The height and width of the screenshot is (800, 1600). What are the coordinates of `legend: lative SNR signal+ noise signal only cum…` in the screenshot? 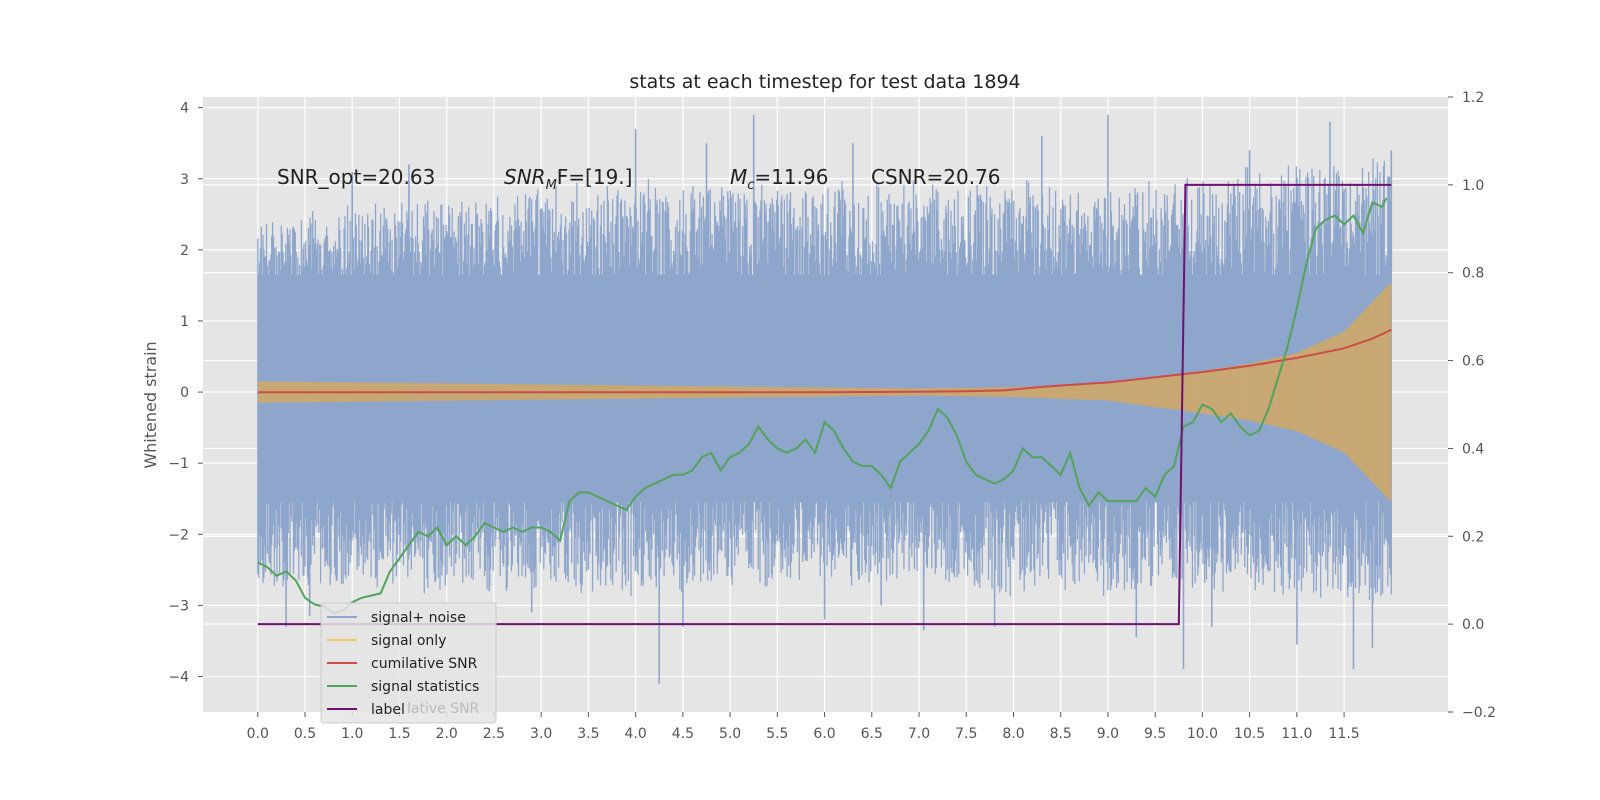 It's located at (408, 663).